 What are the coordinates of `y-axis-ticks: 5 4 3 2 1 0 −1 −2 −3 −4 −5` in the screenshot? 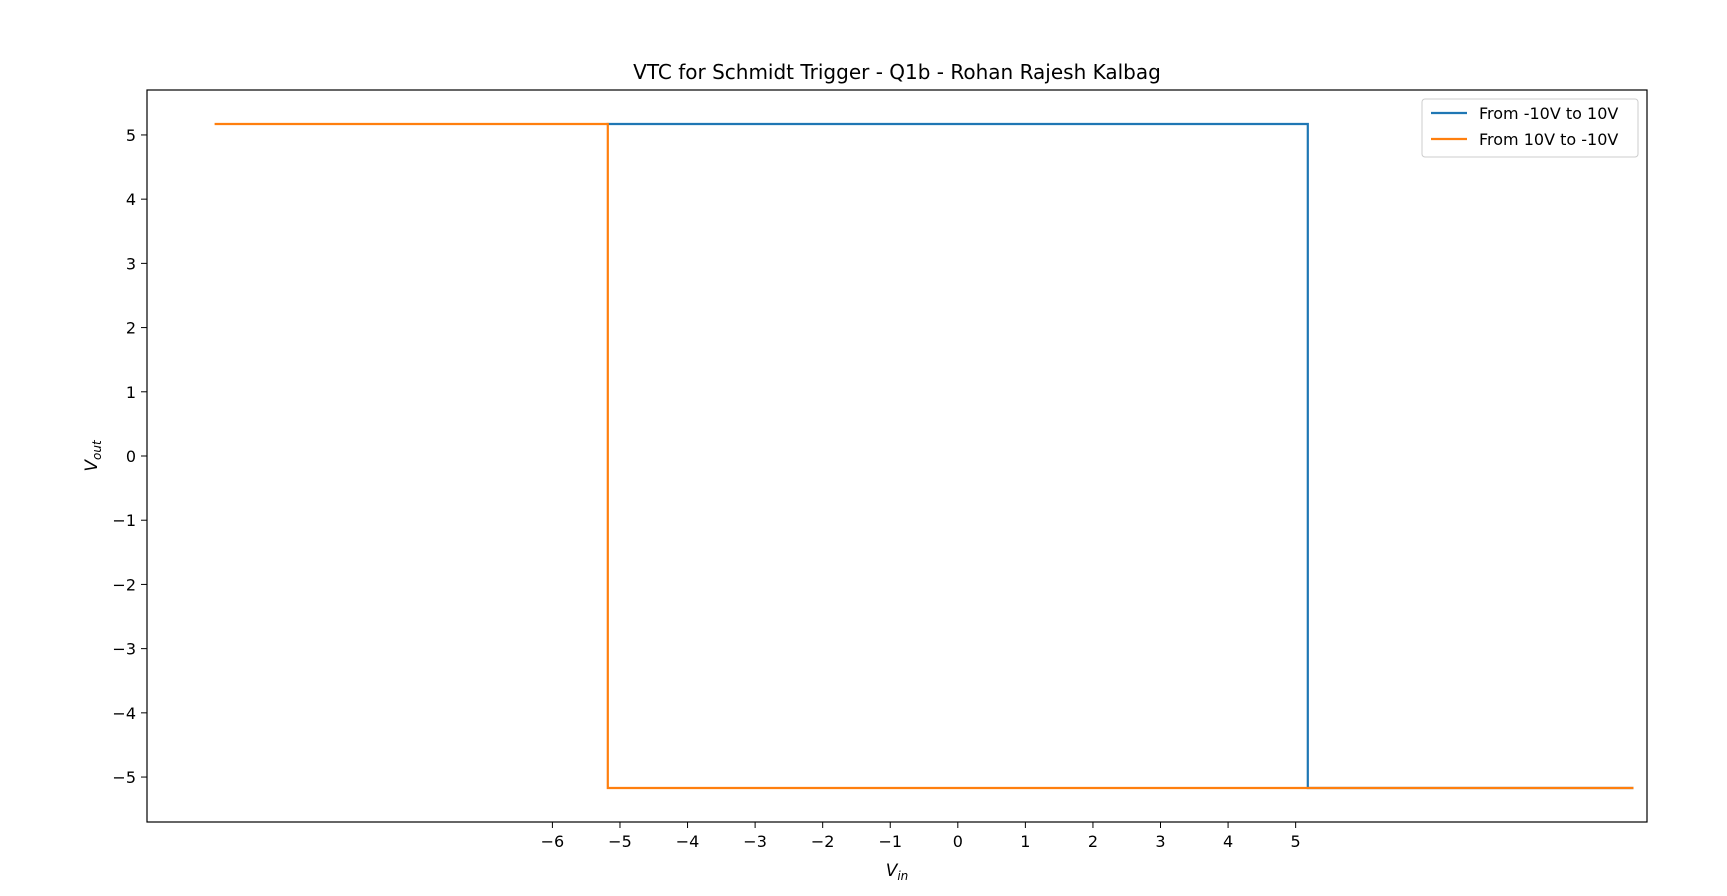 It's located at (129, 456).